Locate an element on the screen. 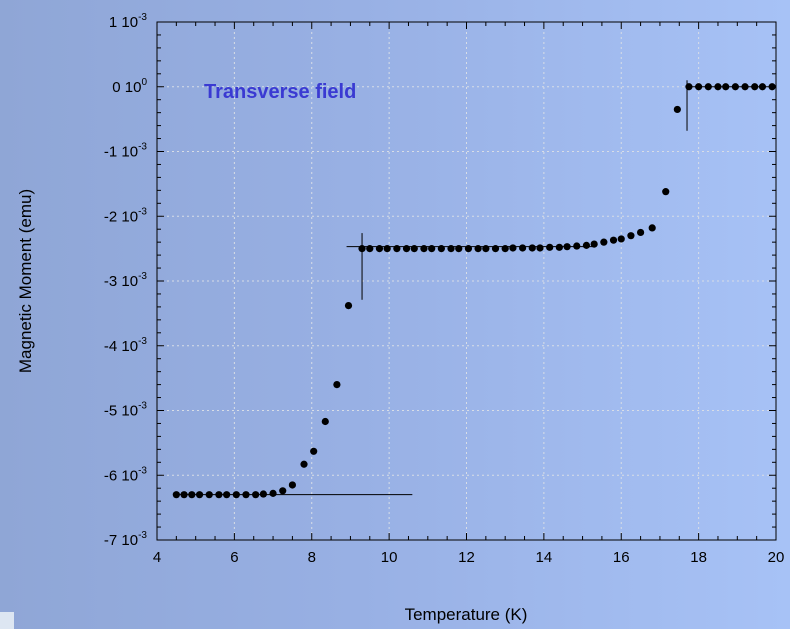 Image resolution: width=790 pixels, height=629 pixels. y-tick-label: -3 10-3 is located at coordinates (126, 280).